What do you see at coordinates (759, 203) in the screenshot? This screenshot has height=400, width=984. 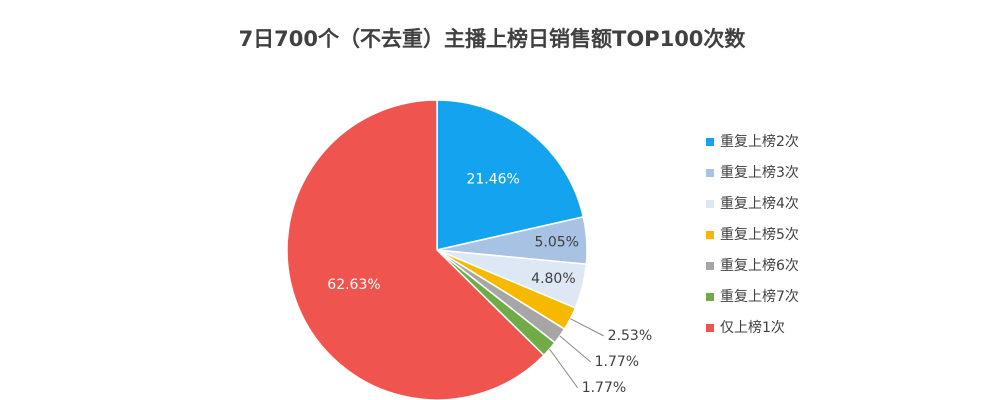 I see `legend-label: 重复上榜4次` at bounding box center [759, 203].